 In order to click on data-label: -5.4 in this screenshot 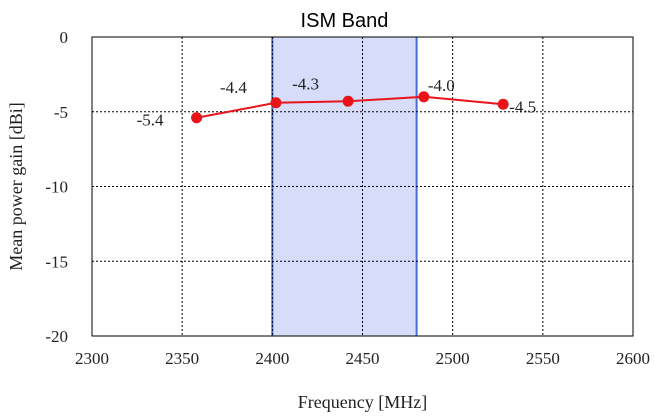, I will do `click(150, 120)`.